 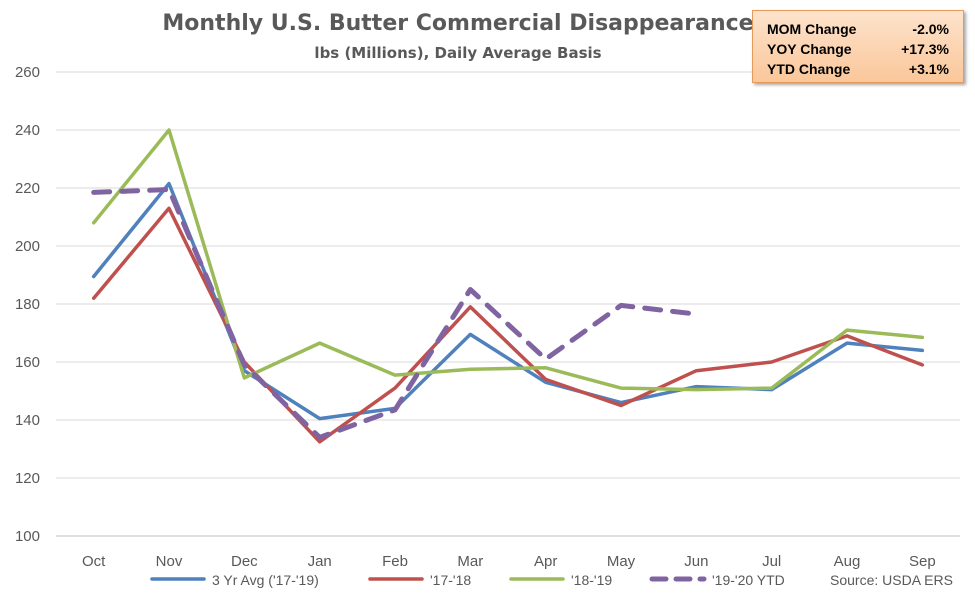 I want to click on x-tick-label: Oct, so click(x=94, y=561).